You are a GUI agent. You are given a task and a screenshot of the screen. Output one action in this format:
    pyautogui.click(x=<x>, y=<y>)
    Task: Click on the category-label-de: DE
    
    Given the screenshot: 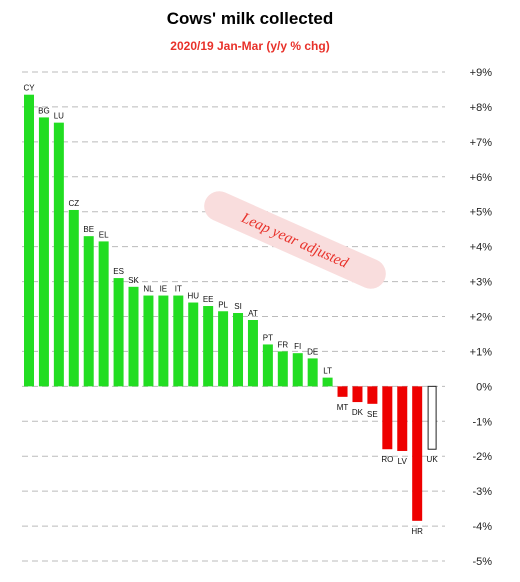 What is the action you would take?
    pyautogui.click(x=312, y=351)
    